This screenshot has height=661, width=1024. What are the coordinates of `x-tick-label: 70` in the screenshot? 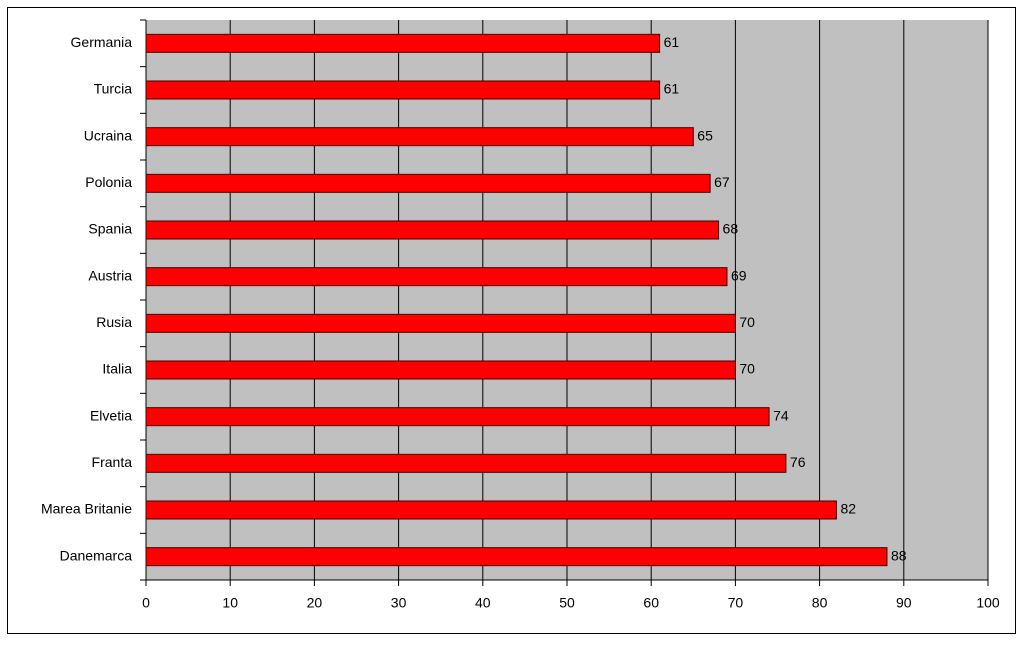 It's located at (736, 603).